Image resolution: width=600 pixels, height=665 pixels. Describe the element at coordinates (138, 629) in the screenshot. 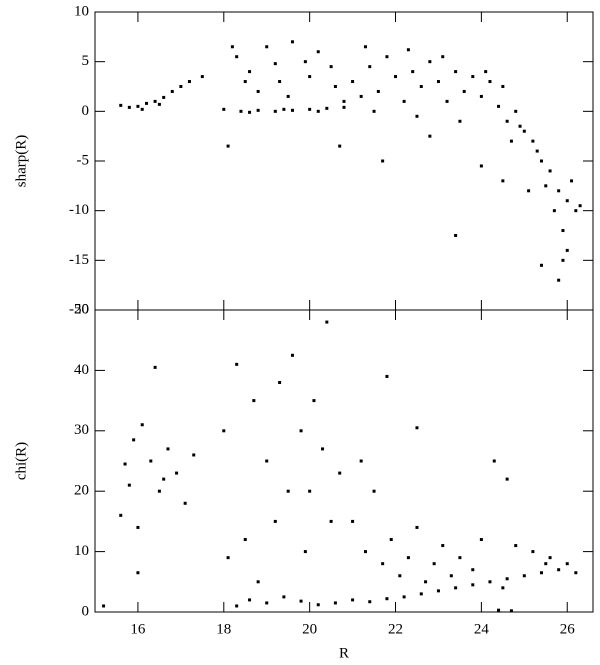

I see `x-tick-label: 16` at that location.